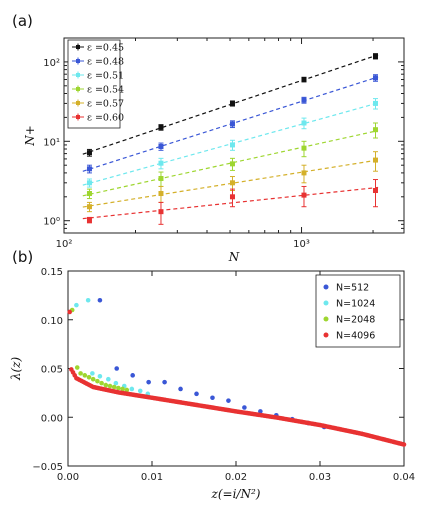  I want to click on legend-box-a, so click(94, 84).